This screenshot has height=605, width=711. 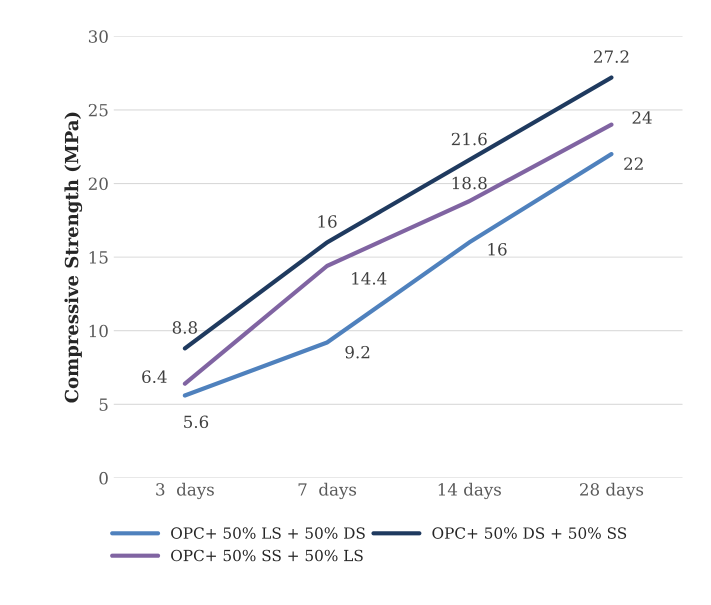 What do you see at coordinates (268, 533) in the screenshot?
I see `legend-label: OPC+ 50% LS + 50% DS` at bounding box center [268, 533].